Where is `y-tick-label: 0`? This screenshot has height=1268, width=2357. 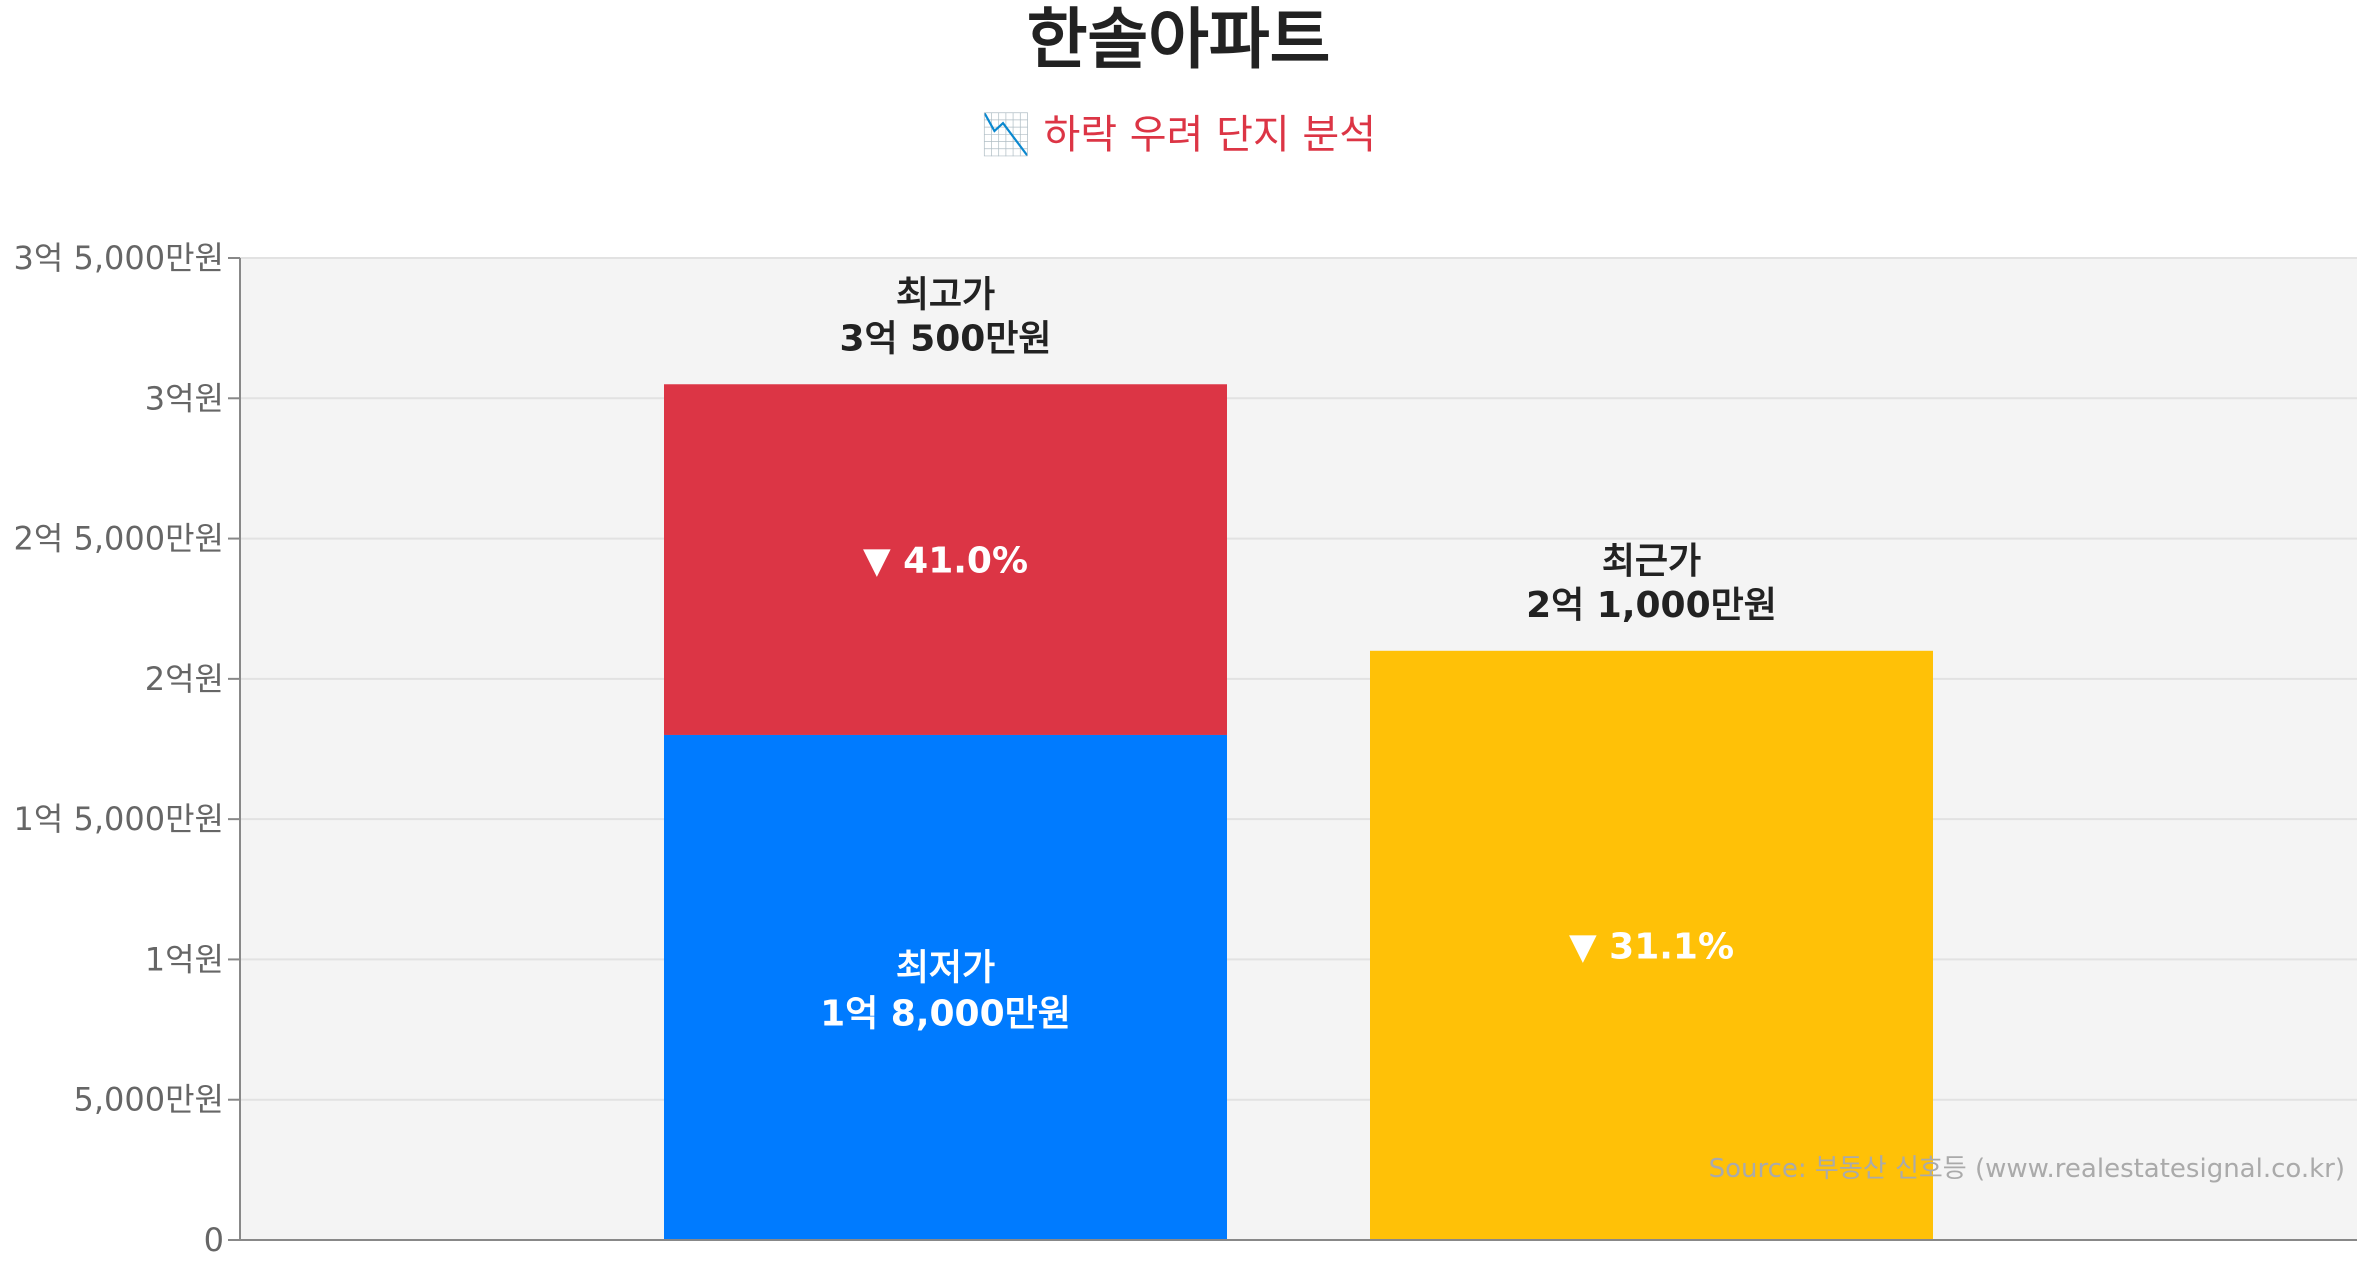
y-tick-label: 0 is located at coordinates (214, 1240).